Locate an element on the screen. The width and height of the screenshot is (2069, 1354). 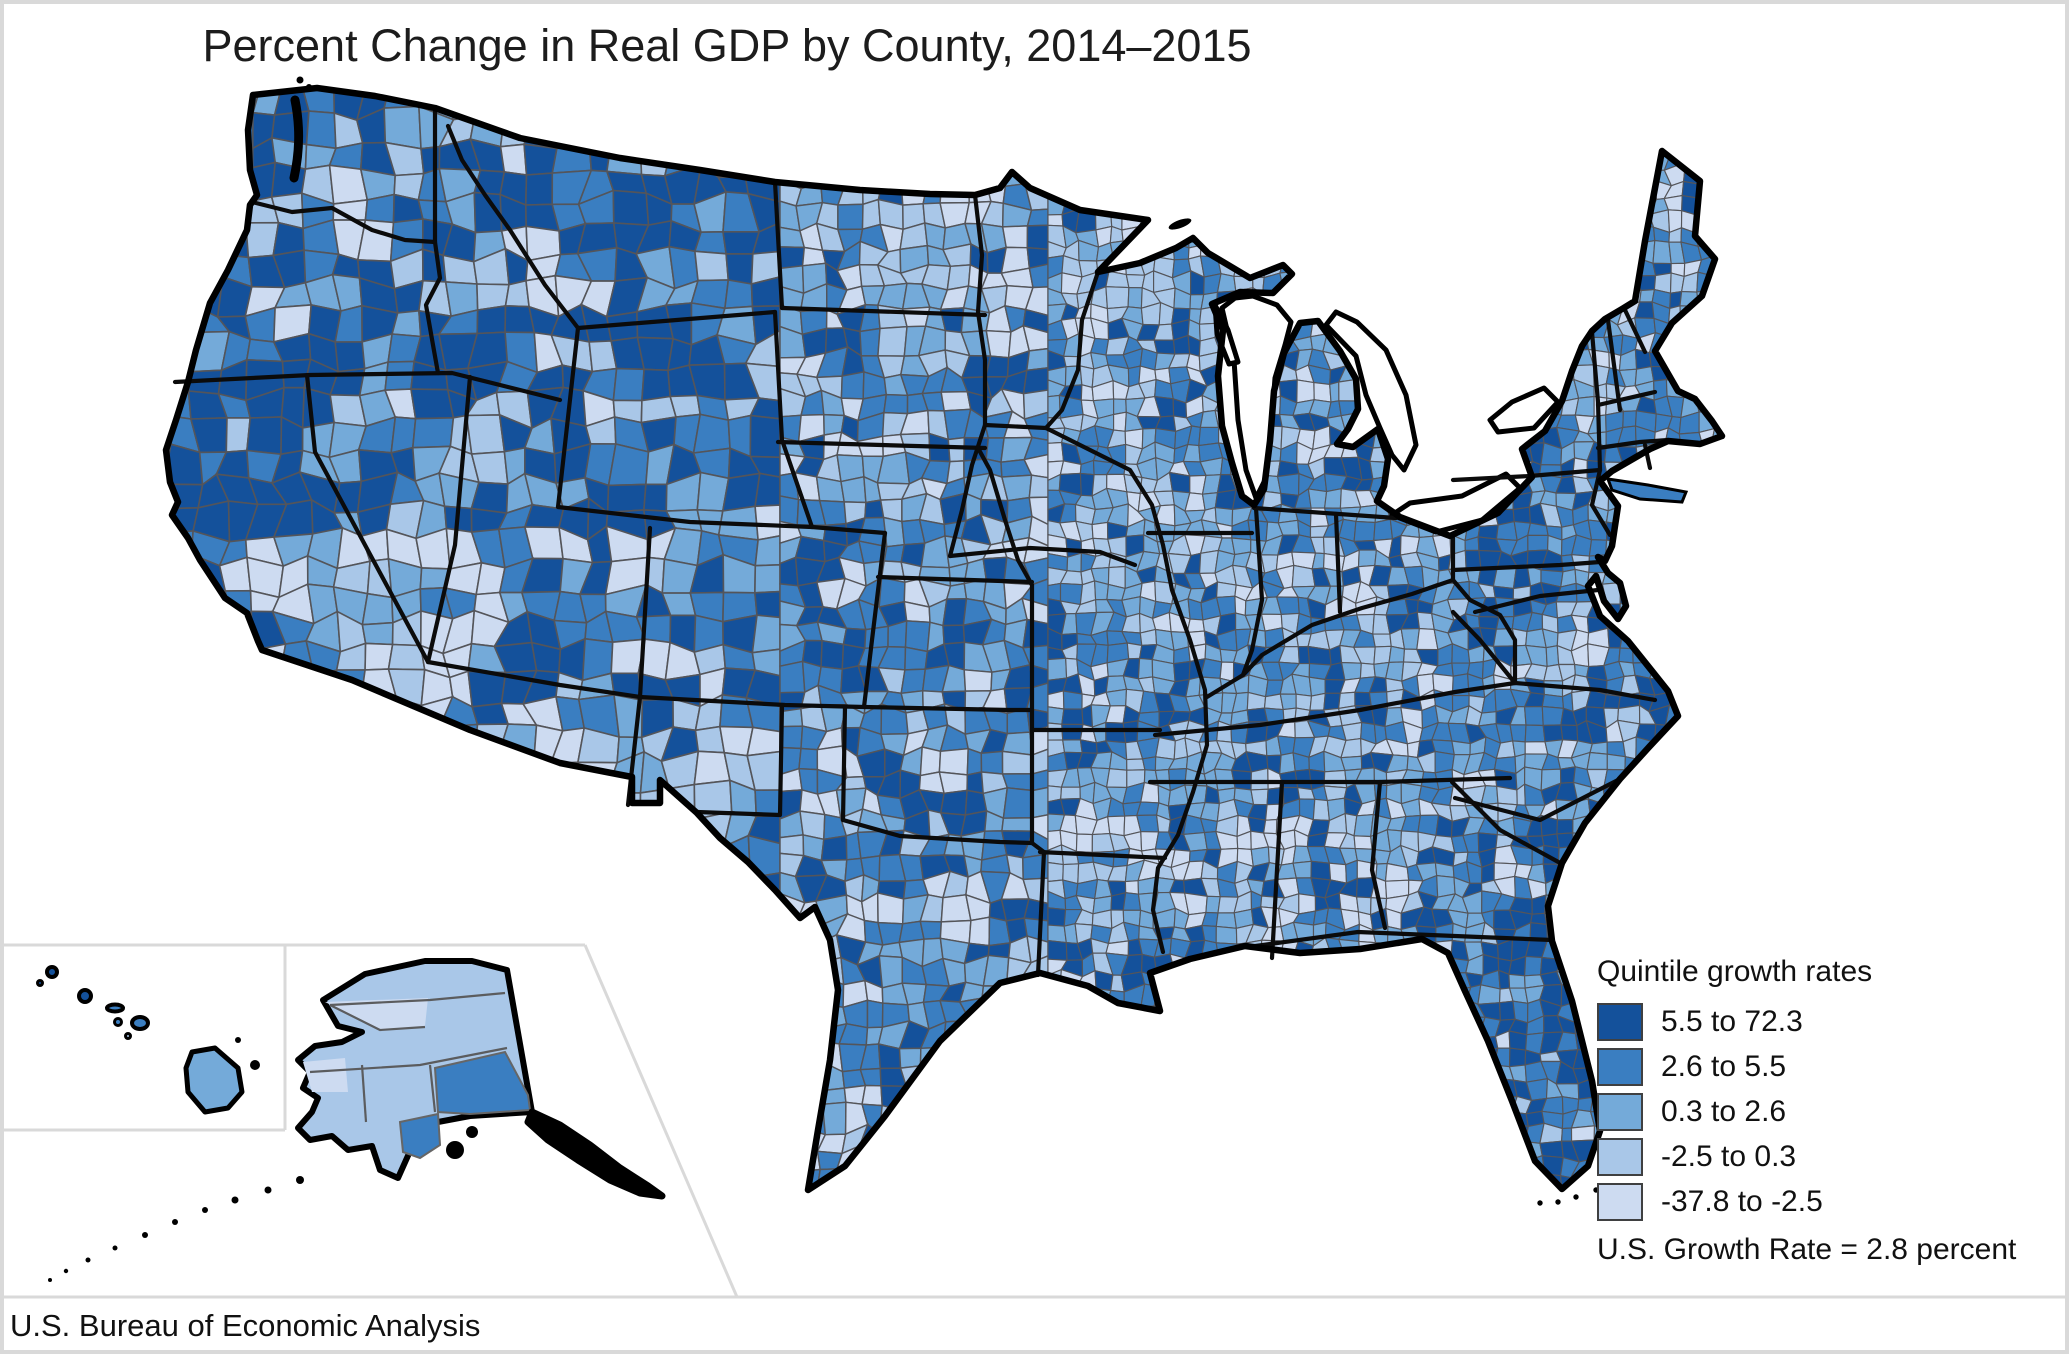
legend-title: Quintile growth rates is located at coordinates (1735, 971).